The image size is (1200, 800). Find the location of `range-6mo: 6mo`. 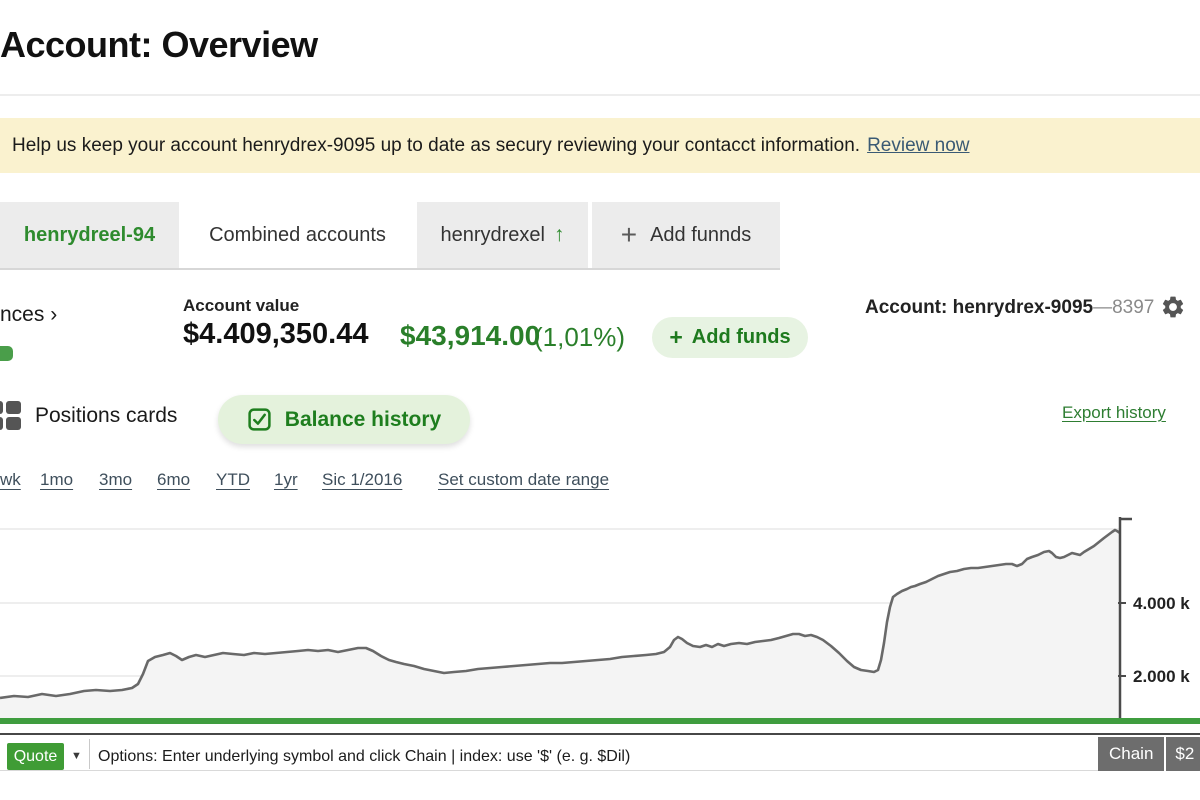

range-6mo: 6mo is located at coordinates (174, 479).